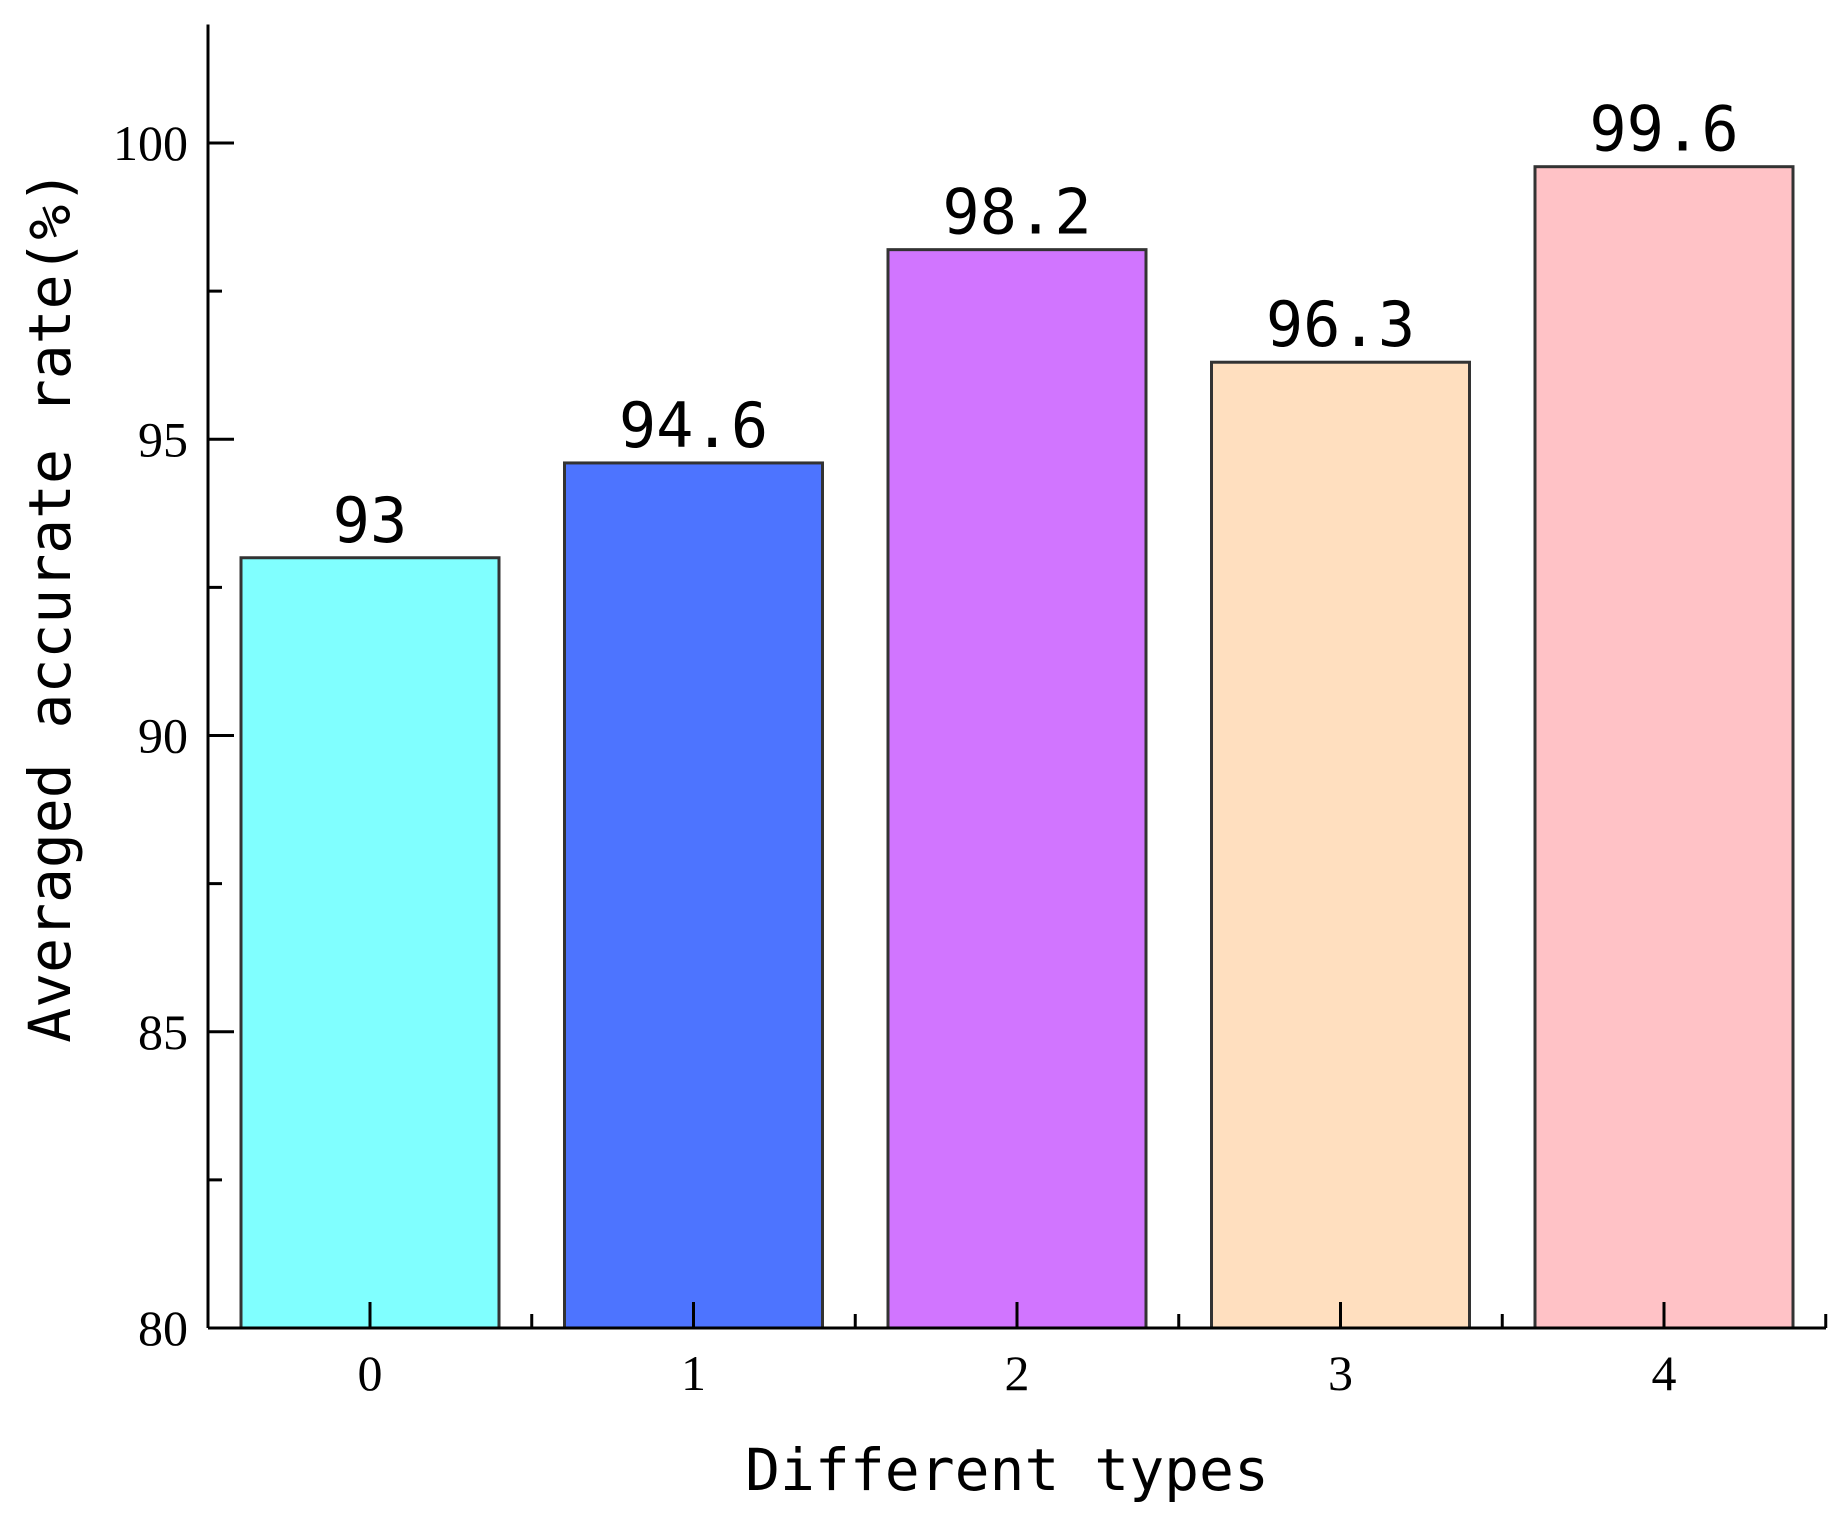 The height and width of the screenshot is (1528, 1844). I want to click on x-tick-label-3: 3, so click(1340, 1373).